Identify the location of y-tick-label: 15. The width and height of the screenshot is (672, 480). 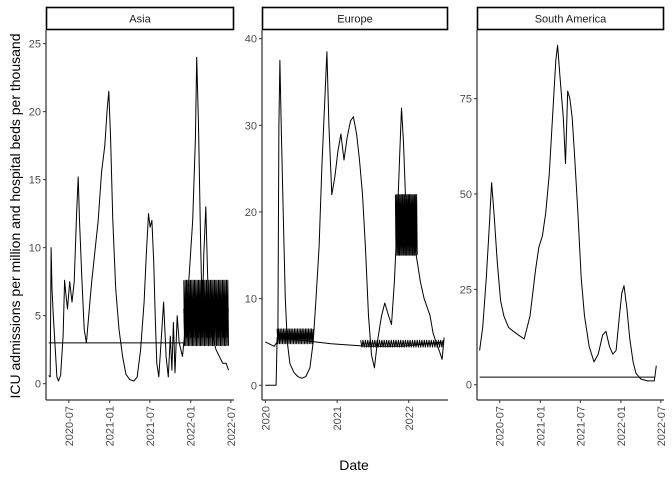
(35, 181).